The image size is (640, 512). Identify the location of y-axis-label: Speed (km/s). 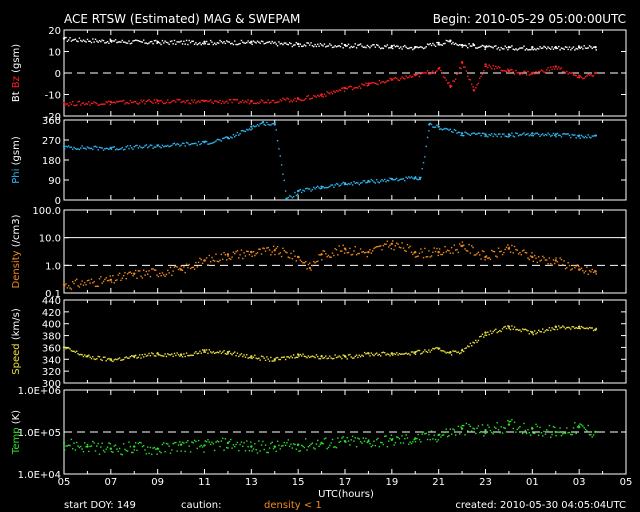
(16, 341).